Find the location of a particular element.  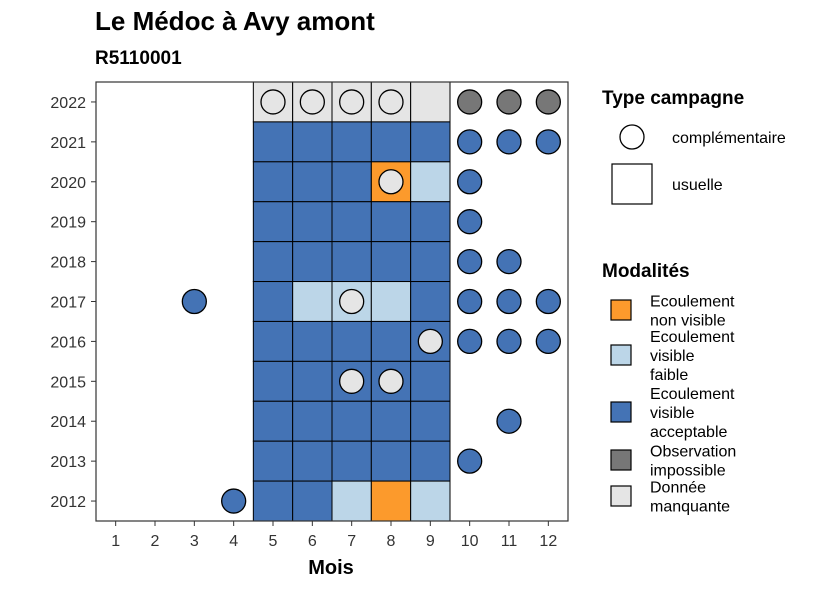

y-tick-label-2013: 2013 is located at coordinates (68, 462).